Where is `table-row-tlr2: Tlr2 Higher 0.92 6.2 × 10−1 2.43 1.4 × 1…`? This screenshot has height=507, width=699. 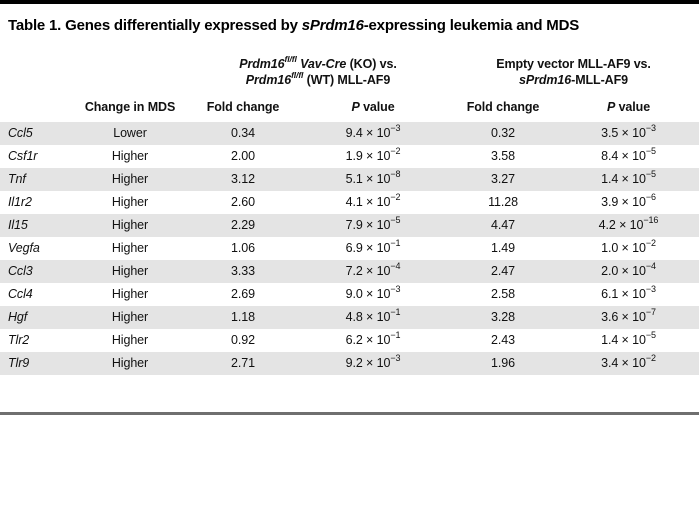
table-row-tlr2: Tlr2 Higher 0.92 6.2 × 10−1 2.43 1.4 × 1… is located at coordinates (349, 340).